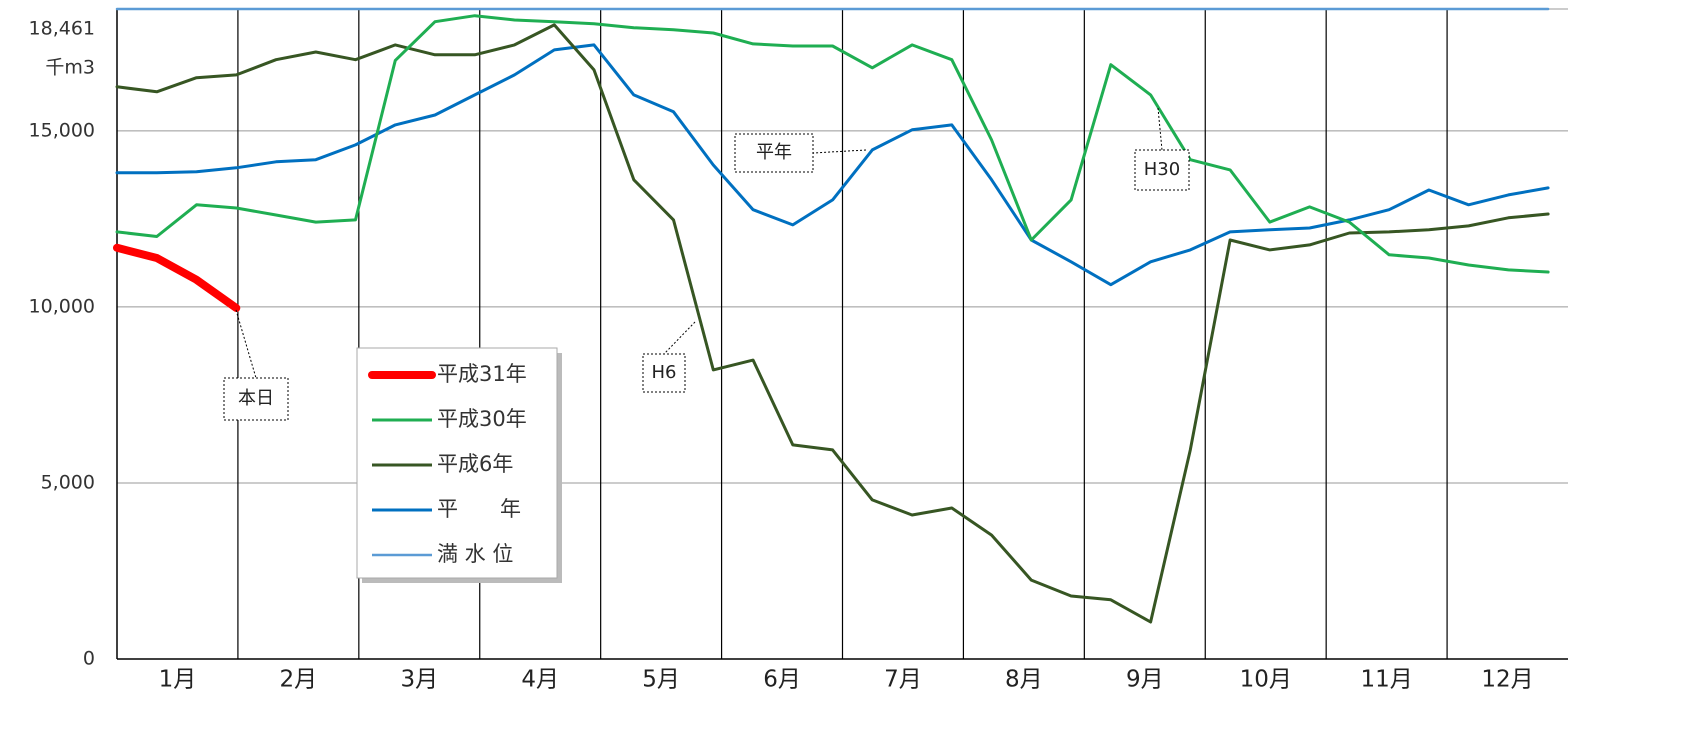 The height and width of the screenshot is (741, 1681). I want to click on x-tick-label: 1月, so click(178, 680).